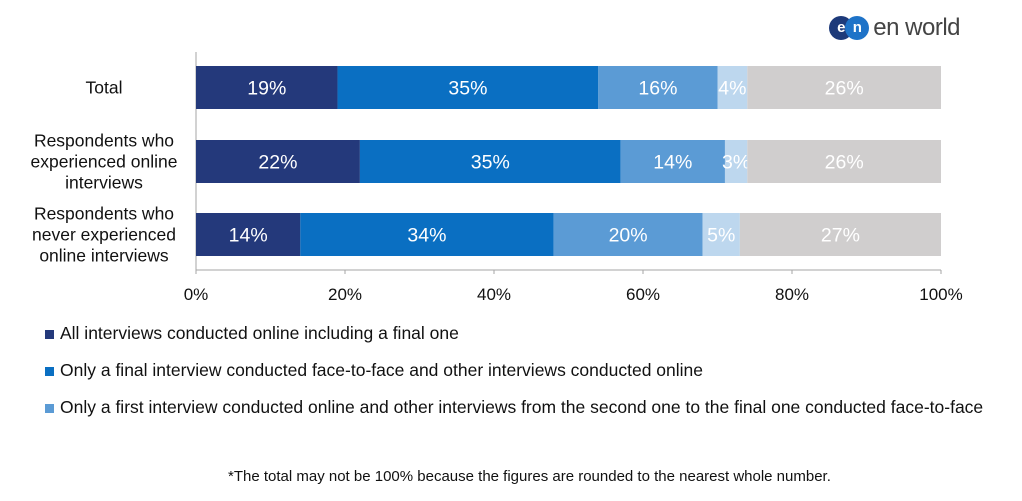 The height and width of the screenshot is (501, 1022). I want to click on data-label: 20%, so click(628, 236).